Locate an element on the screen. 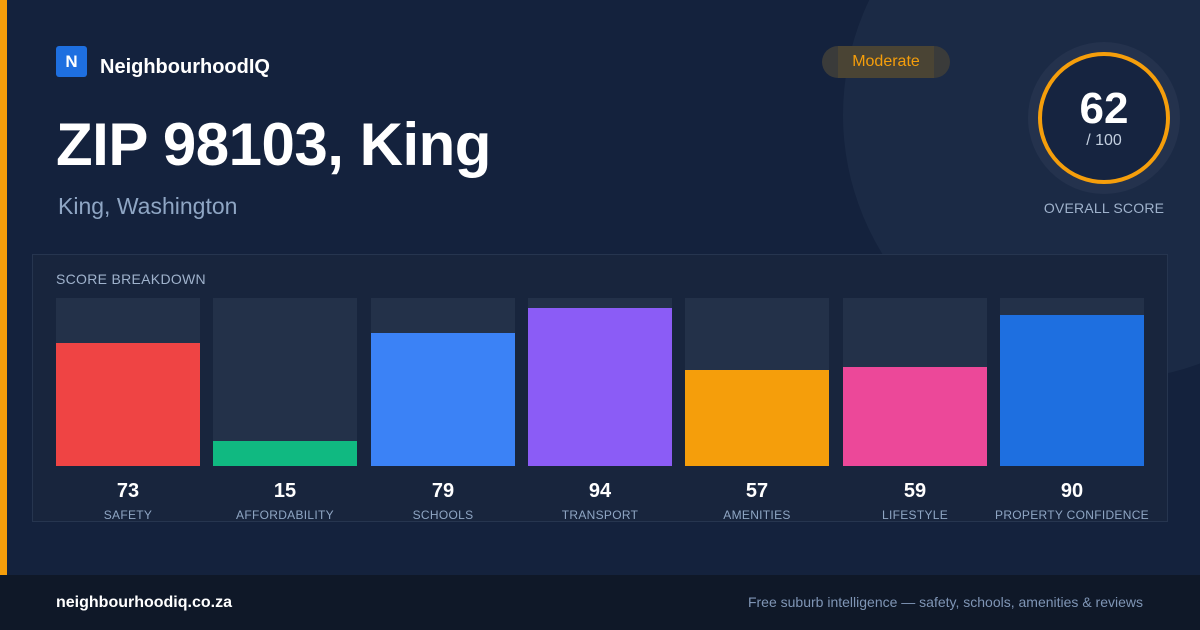 The image size is (1200, 630). bar-value: 59 is located at coordinates (915, 491).